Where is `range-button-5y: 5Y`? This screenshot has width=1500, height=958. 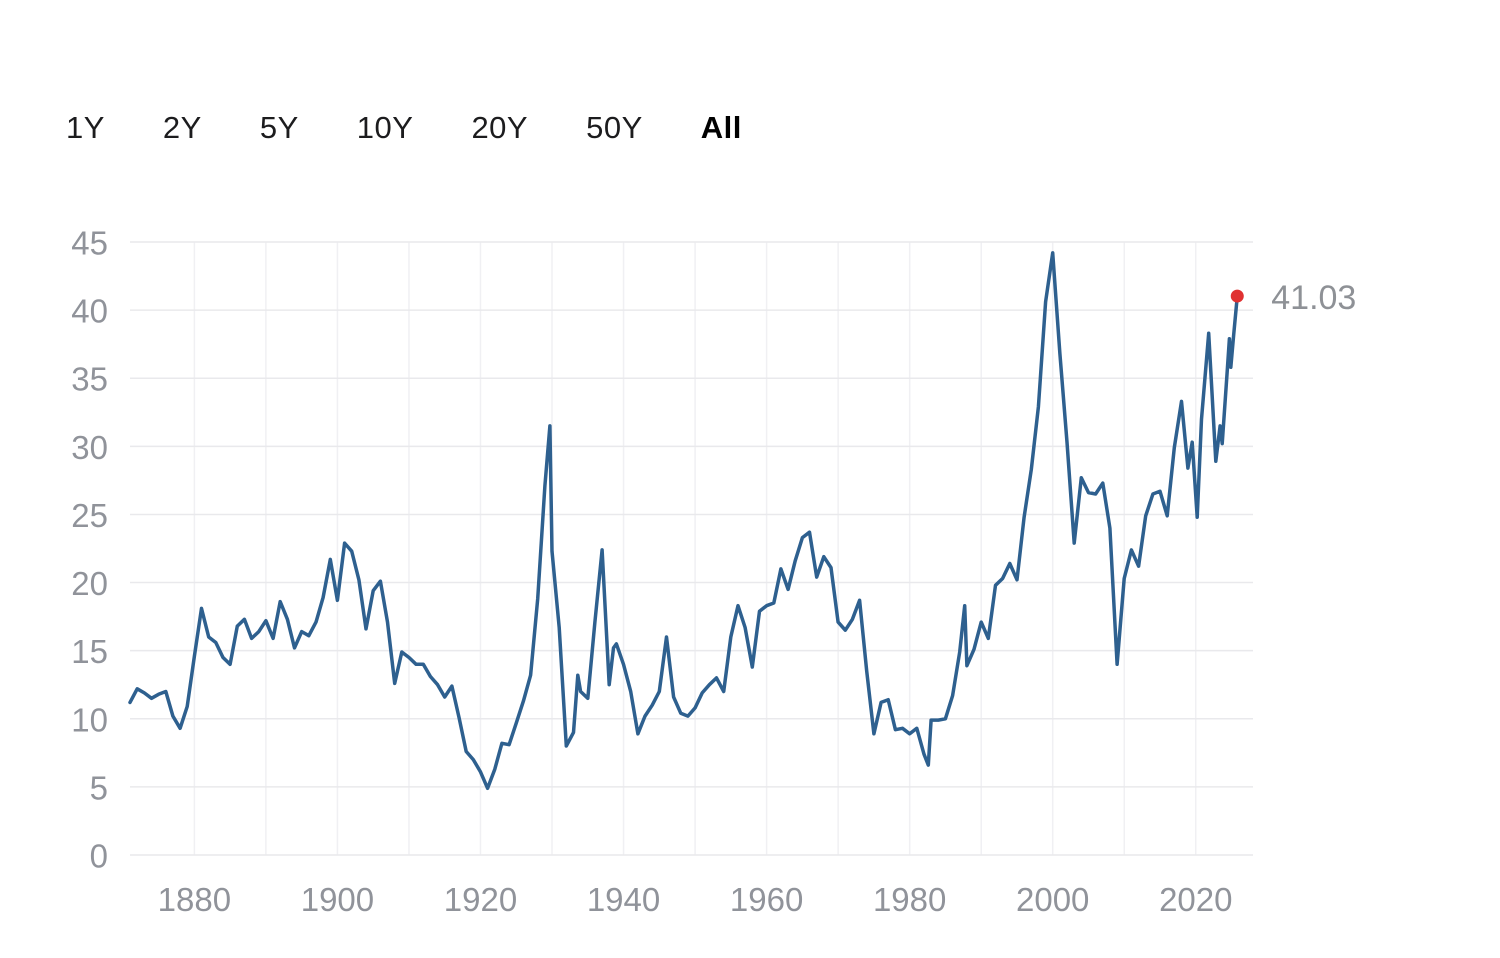
range-button-5y: 5Y is located at coordinates (279, 128).